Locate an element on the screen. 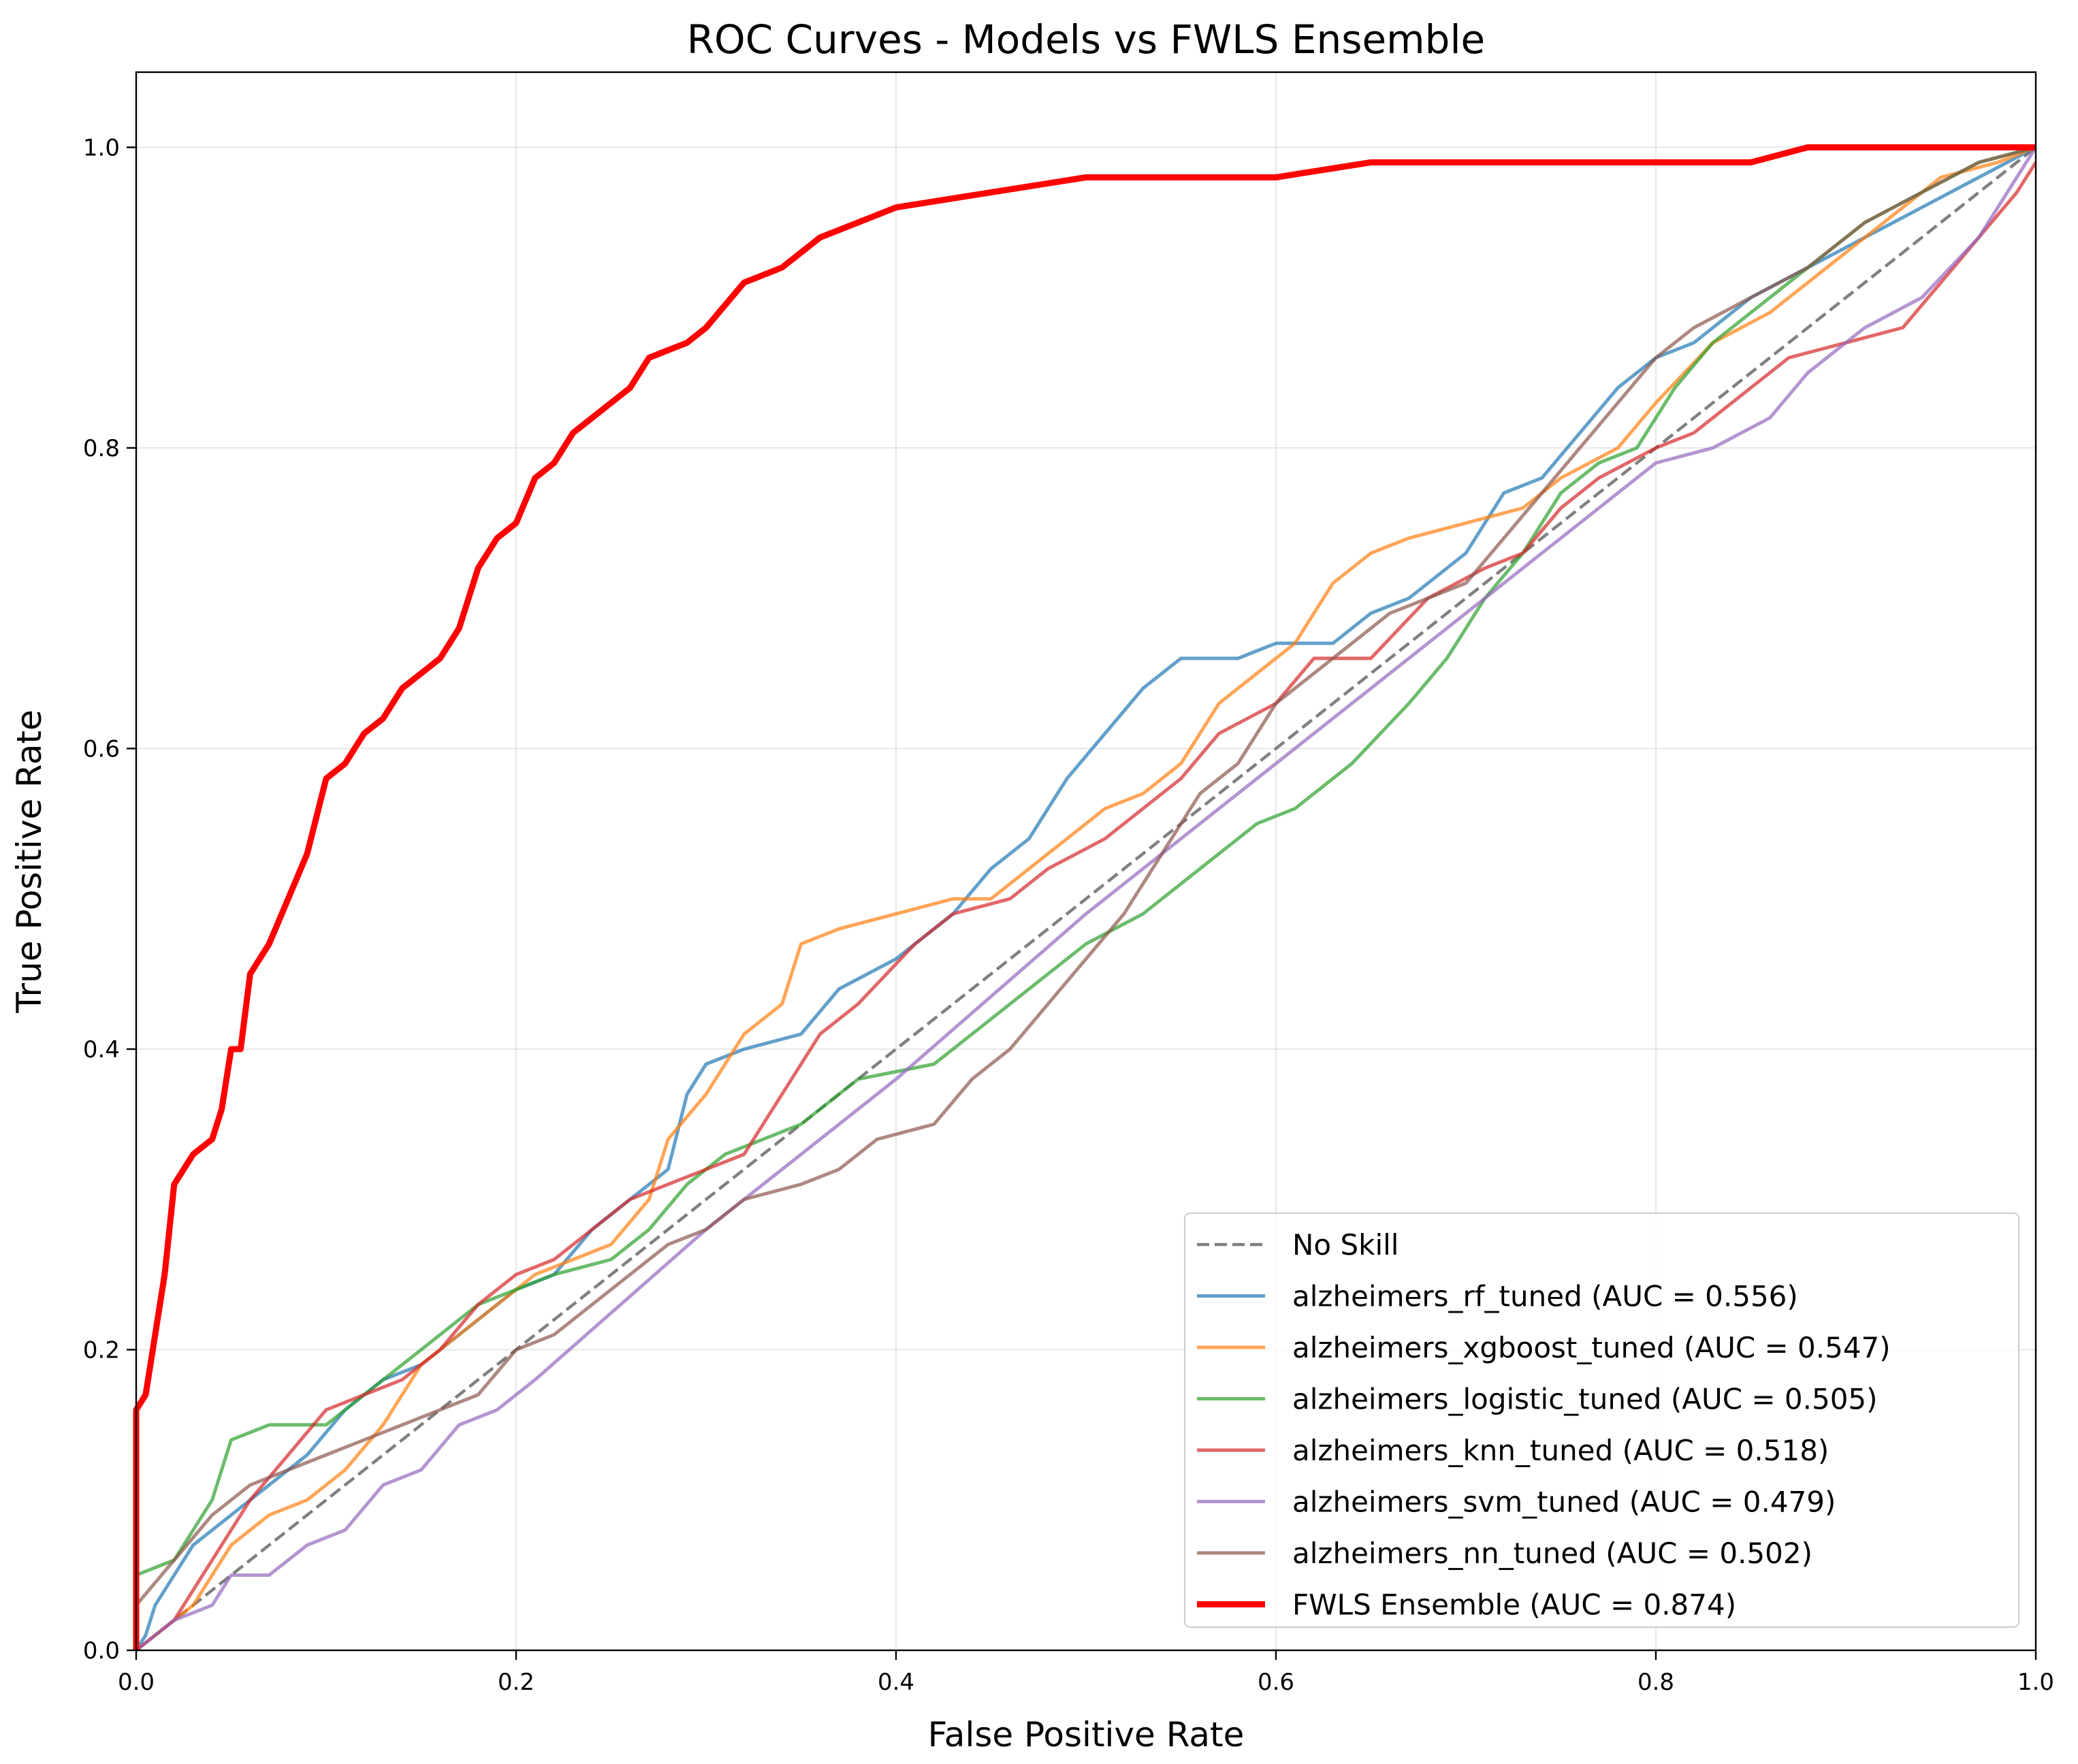 This screenshot has width=2078, height=1764. legend-label: alzheimers_knn_tuned (AUC = 0.518) is located at coordinates (1560, 1450).